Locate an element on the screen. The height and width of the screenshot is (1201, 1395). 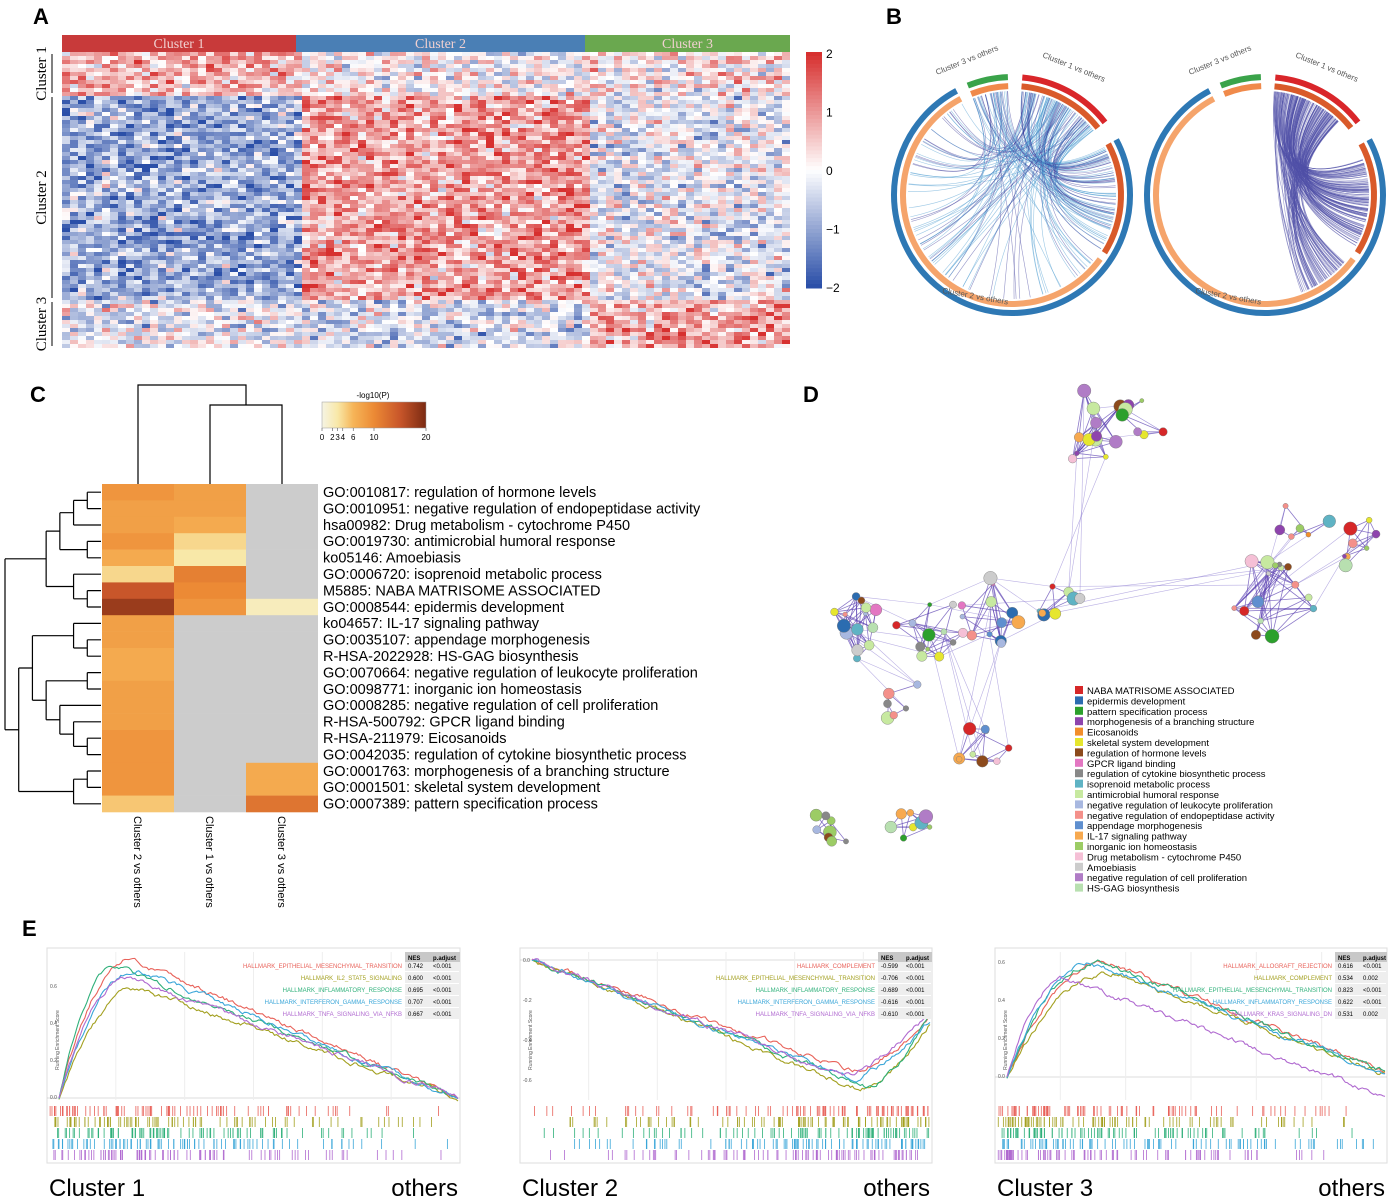
panel-label: D is located at coordinates (811, 394).